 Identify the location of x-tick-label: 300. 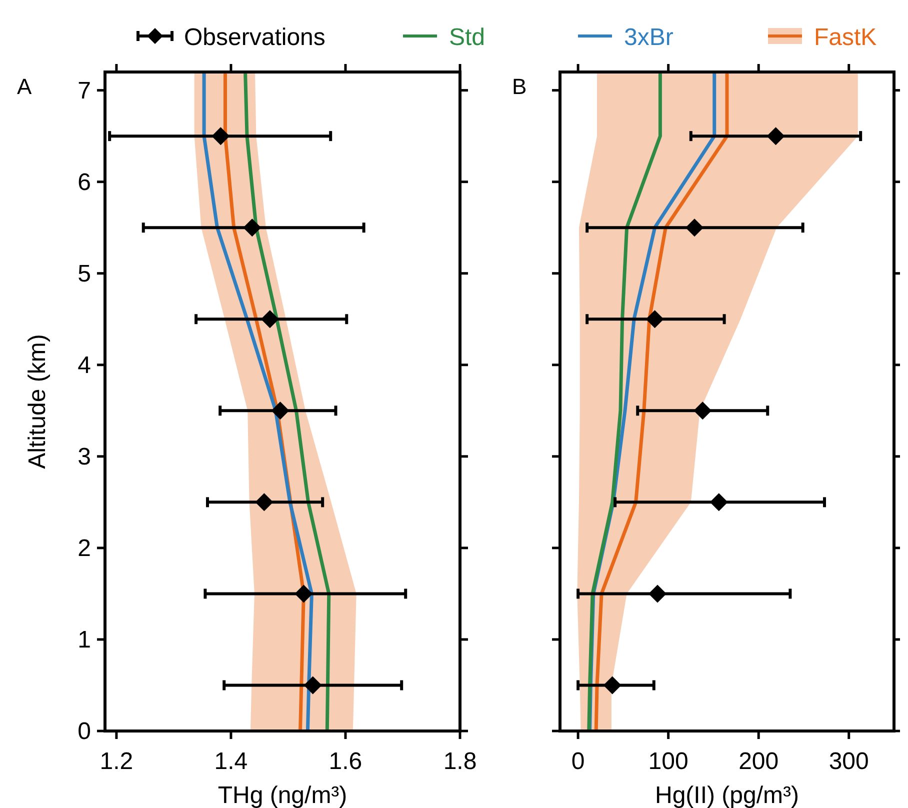
(848, 761).